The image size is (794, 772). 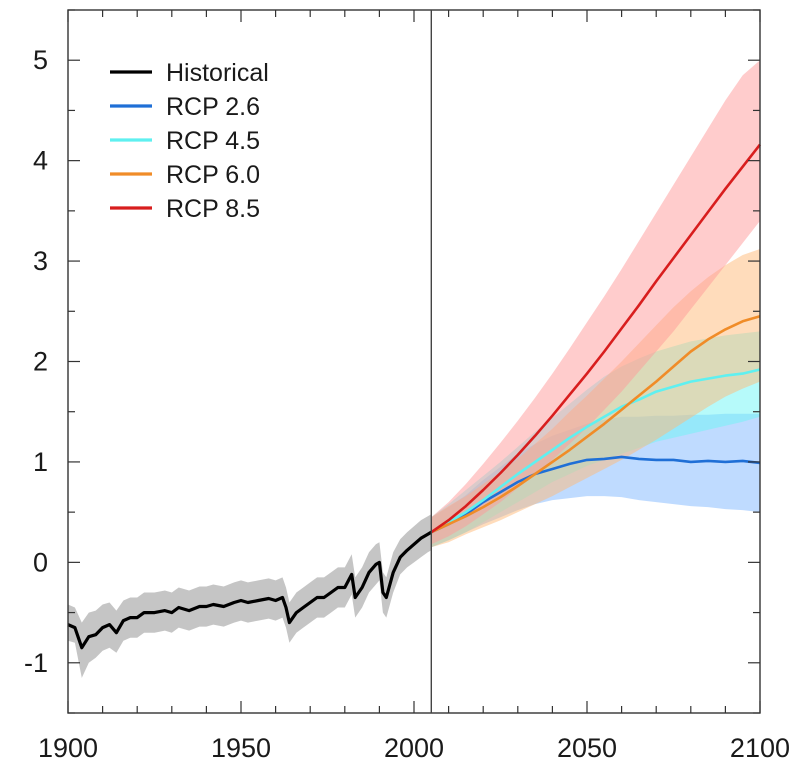 What do you see at coordinates (595, 494) in the screenshot?
I see `rcp-2-6-line` at bounding box center [595, 494].